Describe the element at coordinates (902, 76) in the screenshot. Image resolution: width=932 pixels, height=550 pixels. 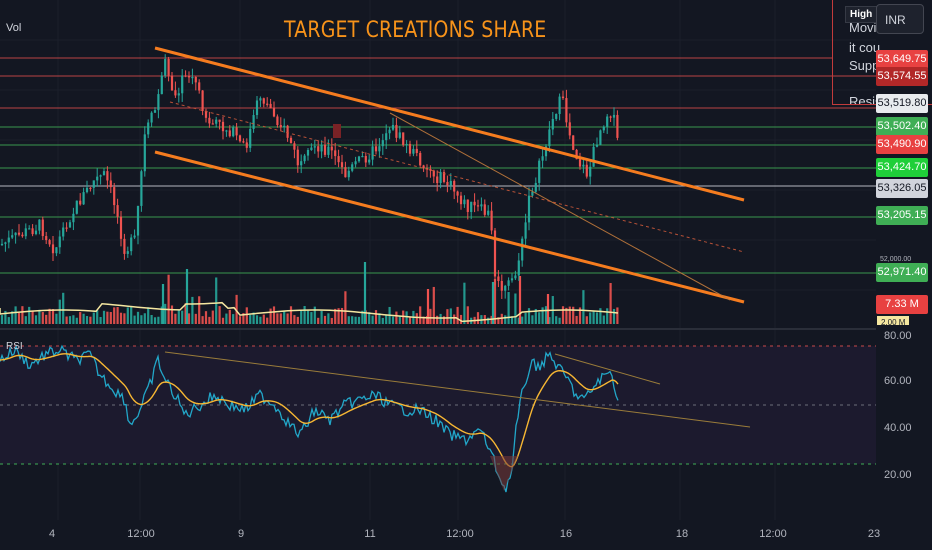
I see `price-tag: 53,574.55` at that location.